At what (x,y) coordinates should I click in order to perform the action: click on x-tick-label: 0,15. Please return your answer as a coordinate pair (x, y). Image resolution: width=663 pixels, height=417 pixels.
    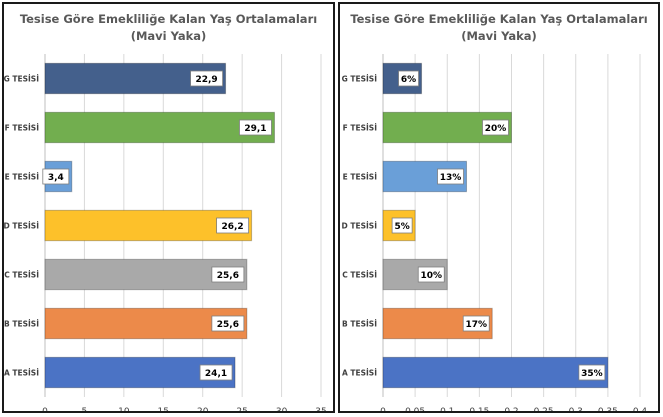
    Looking at the image, I should click on (479, 409).